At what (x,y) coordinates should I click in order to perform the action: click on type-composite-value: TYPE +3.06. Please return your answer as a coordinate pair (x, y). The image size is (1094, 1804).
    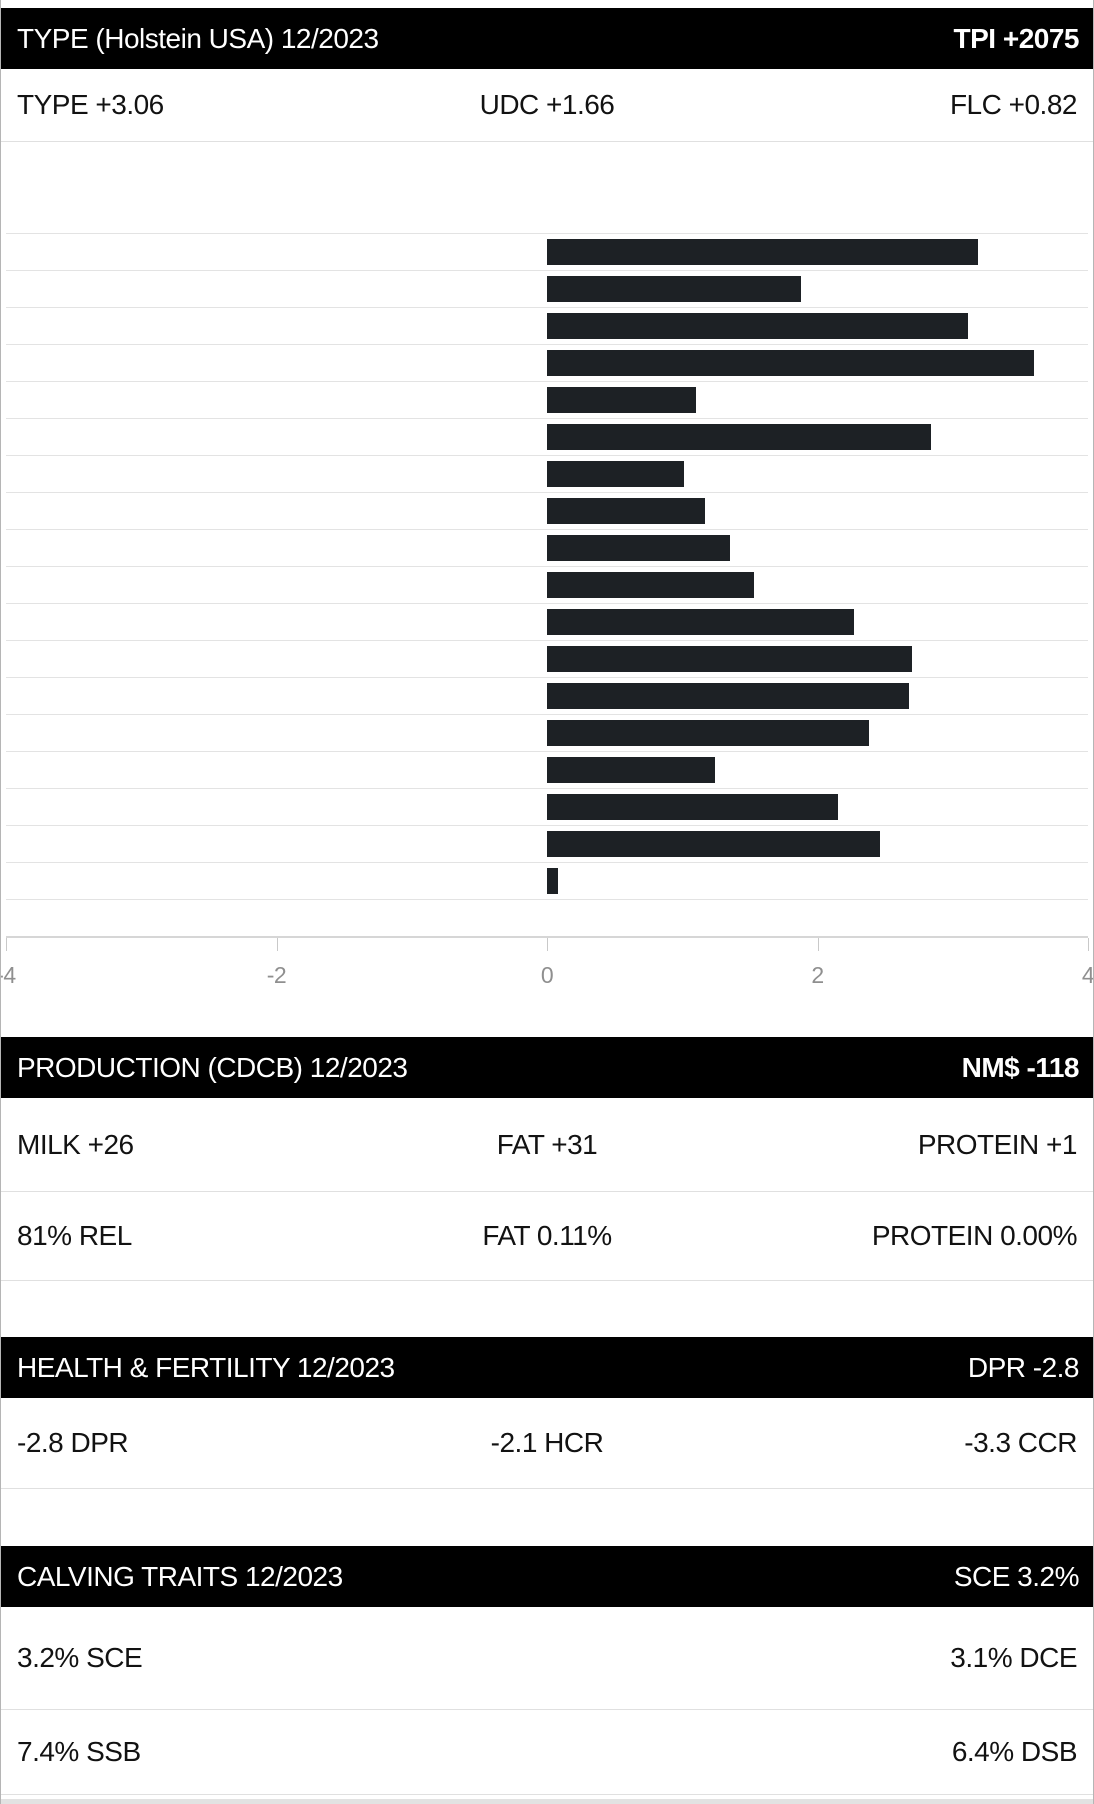
    Looking at the image, I should click on (90, 104).